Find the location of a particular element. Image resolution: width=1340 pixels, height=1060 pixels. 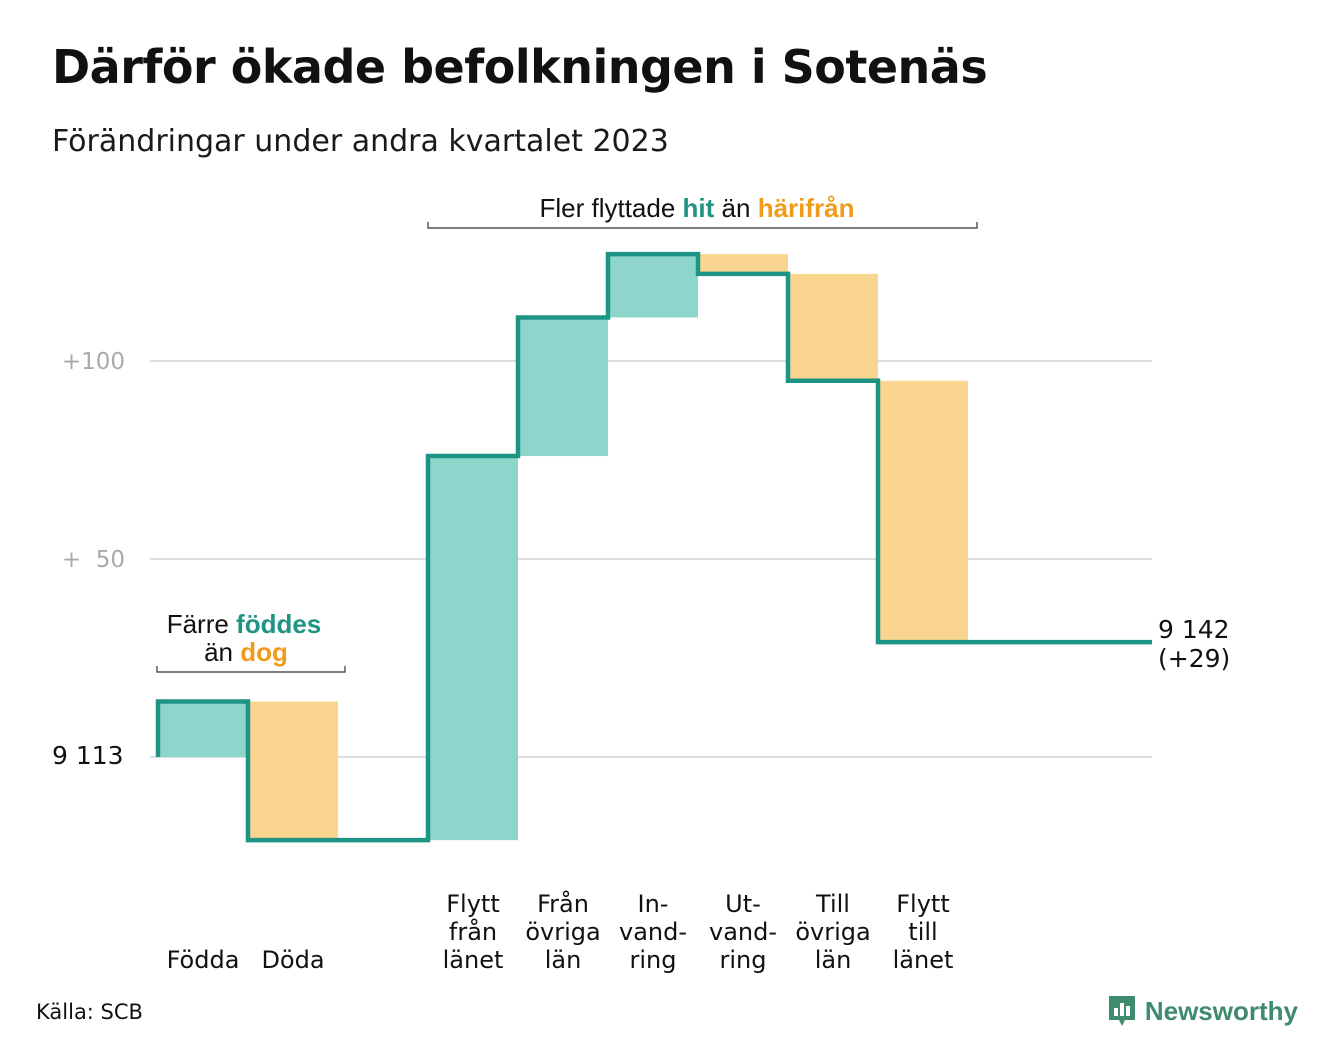

births-bracket is located at coordinates (251, 669).